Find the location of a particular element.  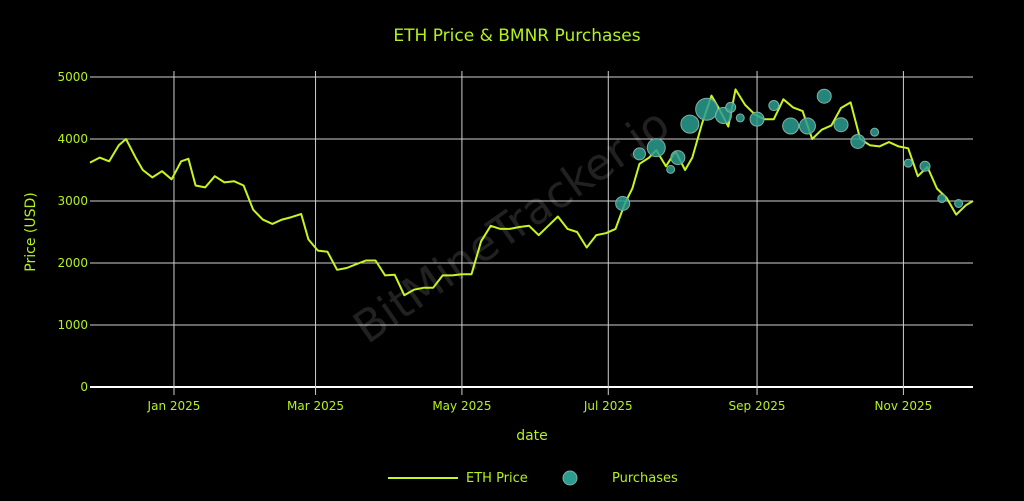

x-tick-label: Sep 2025 is located at coordinates (757, 406).